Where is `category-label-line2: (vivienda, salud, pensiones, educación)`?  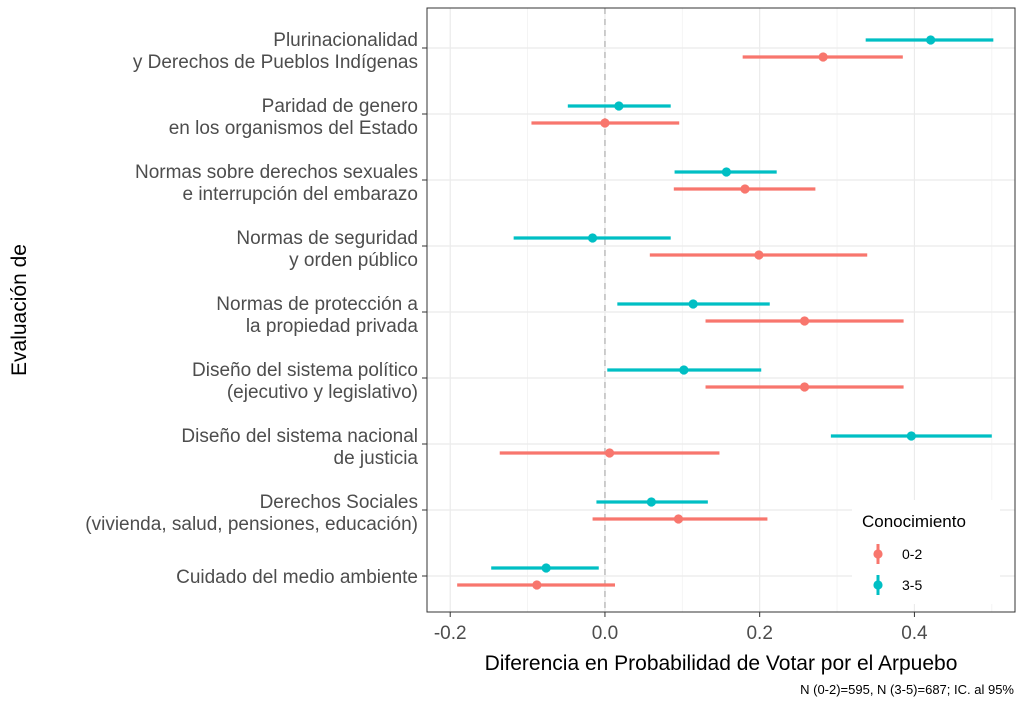
category-label-line2: (vivienda, salud, pensiones, educación) is located at coordinates (251, 524).